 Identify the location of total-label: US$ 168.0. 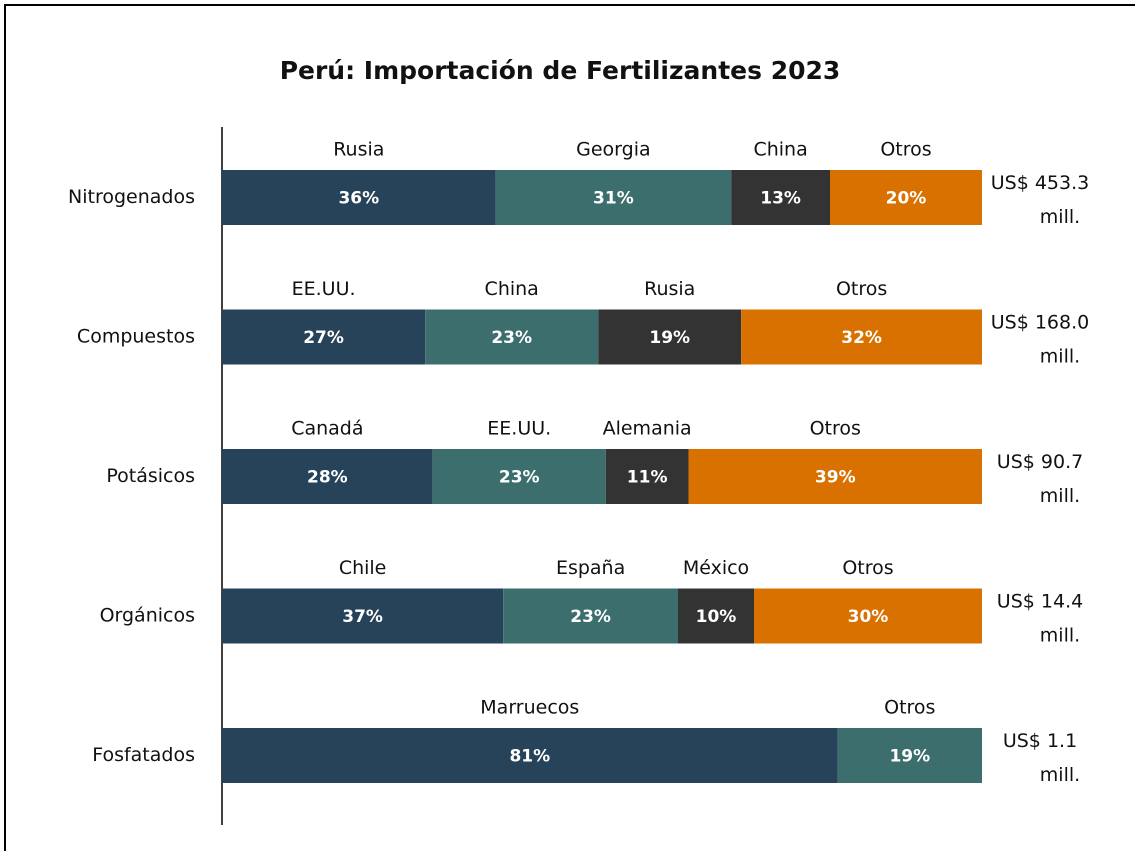
(1040, 323).